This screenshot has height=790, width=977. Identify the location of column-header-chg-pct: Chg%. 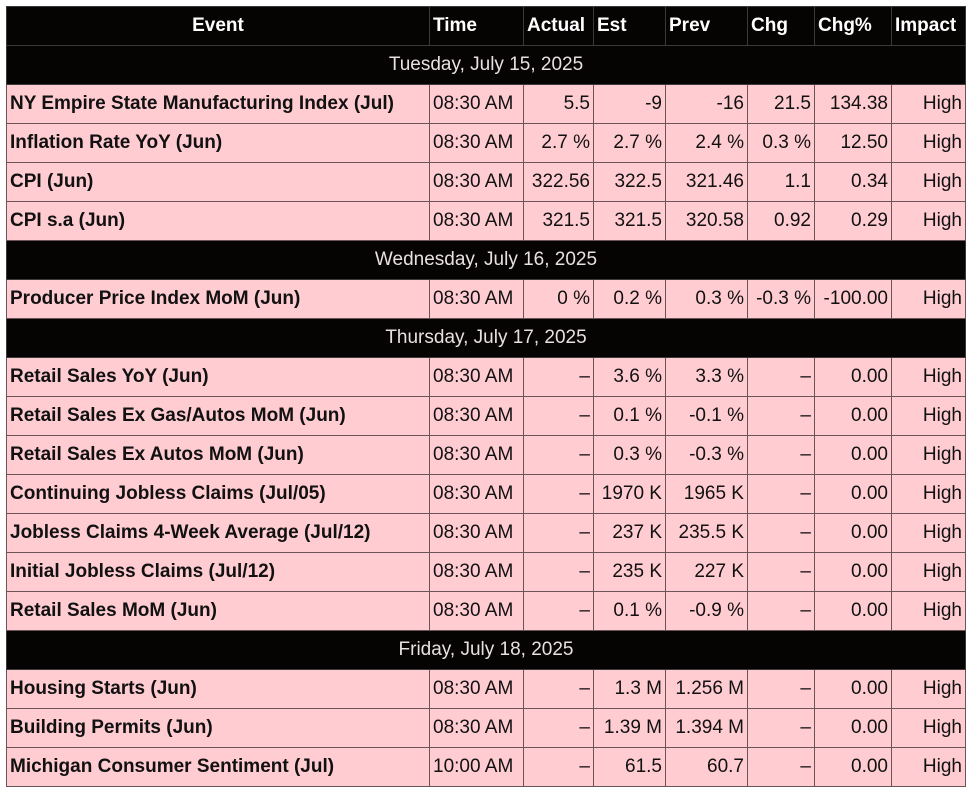
(853, 26).